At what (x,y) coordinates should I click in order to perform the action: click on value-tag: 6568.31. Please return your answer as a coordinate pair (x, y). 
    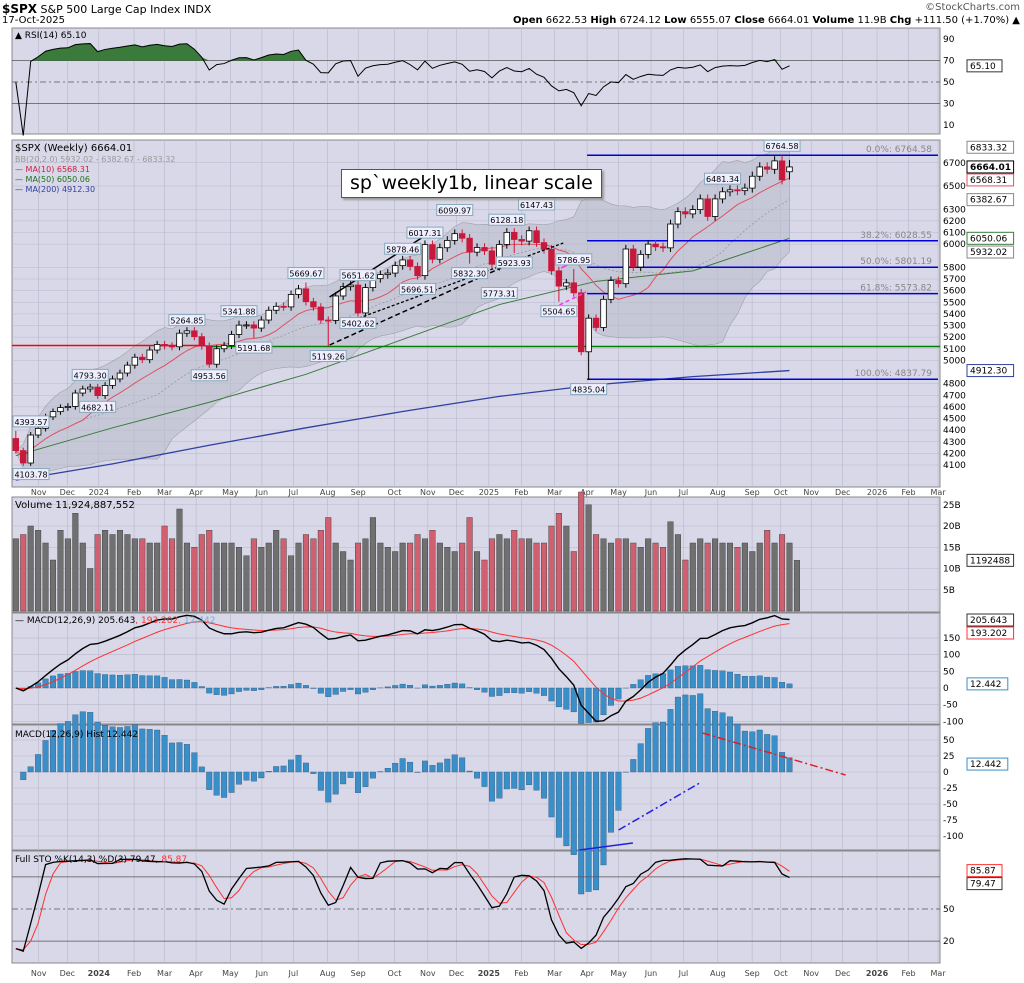
    Looking at the image, I should click on (988, 181).